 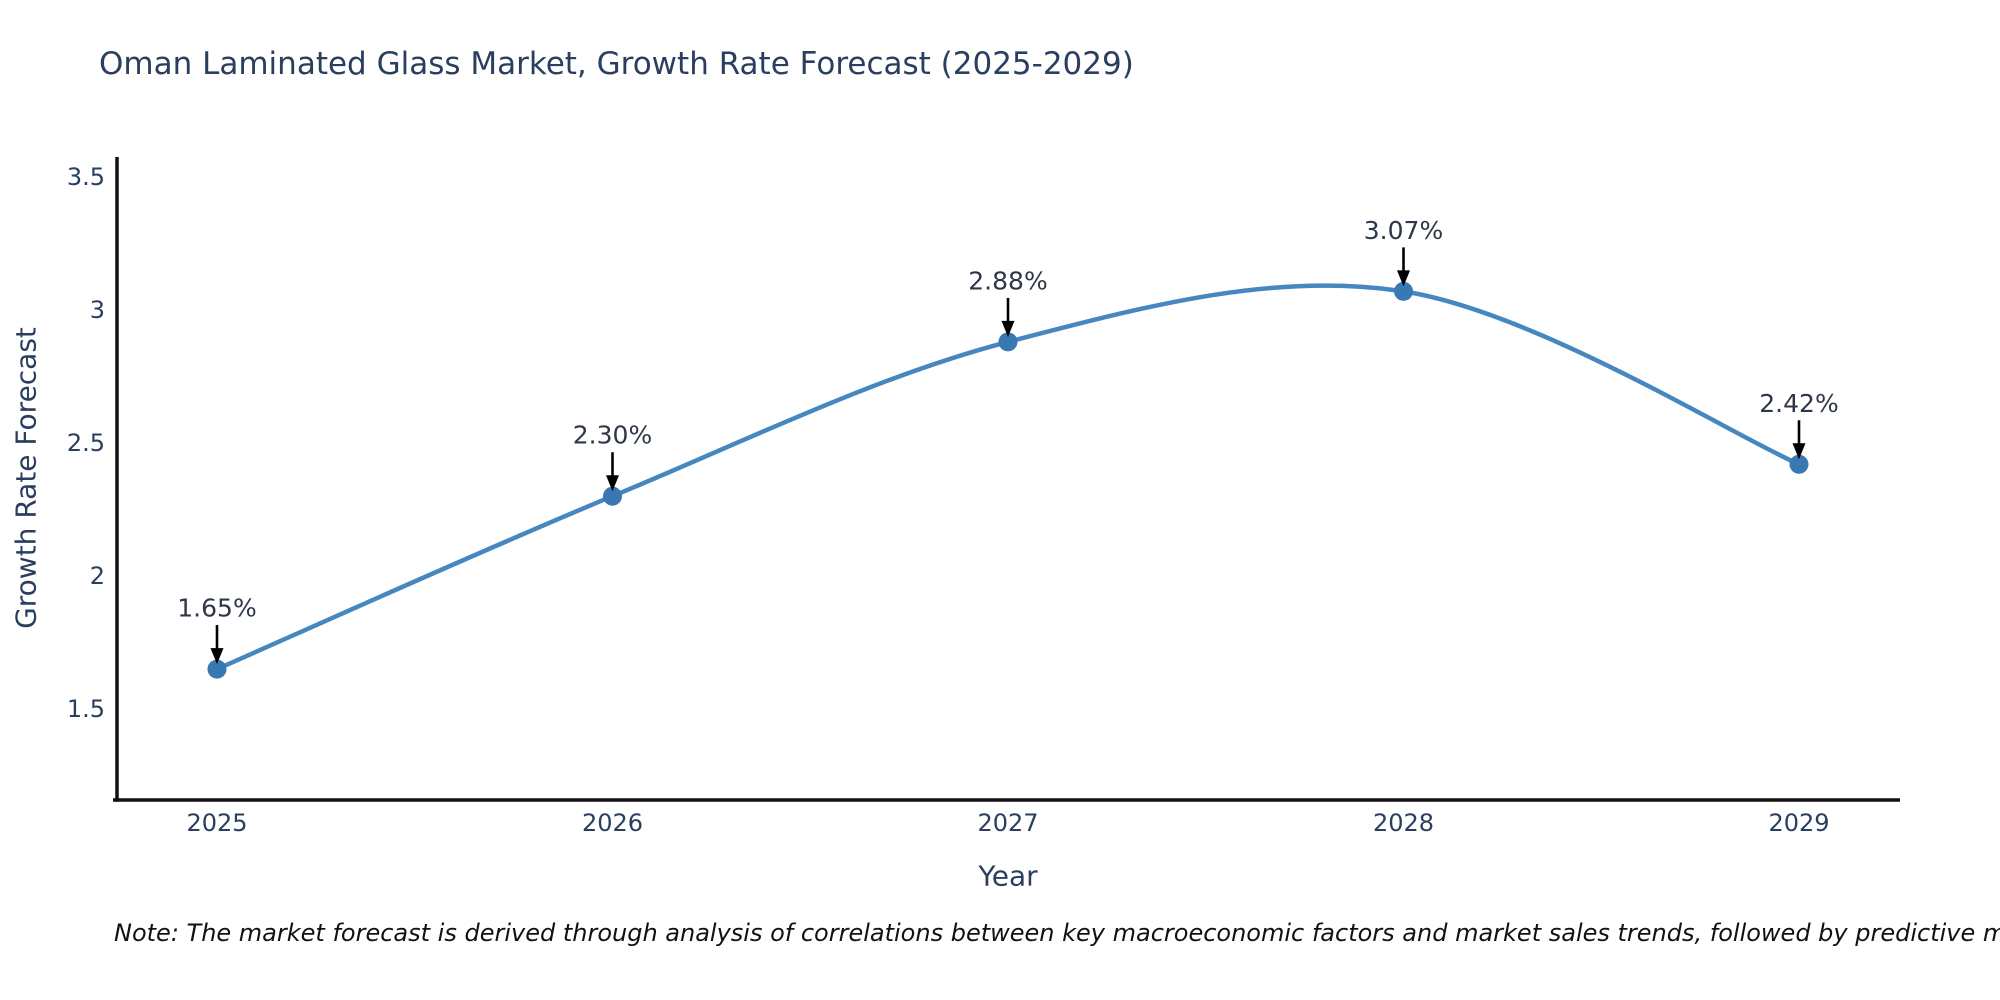 I want to click on x-tick-label: 2026, so click(x=612, y=823).